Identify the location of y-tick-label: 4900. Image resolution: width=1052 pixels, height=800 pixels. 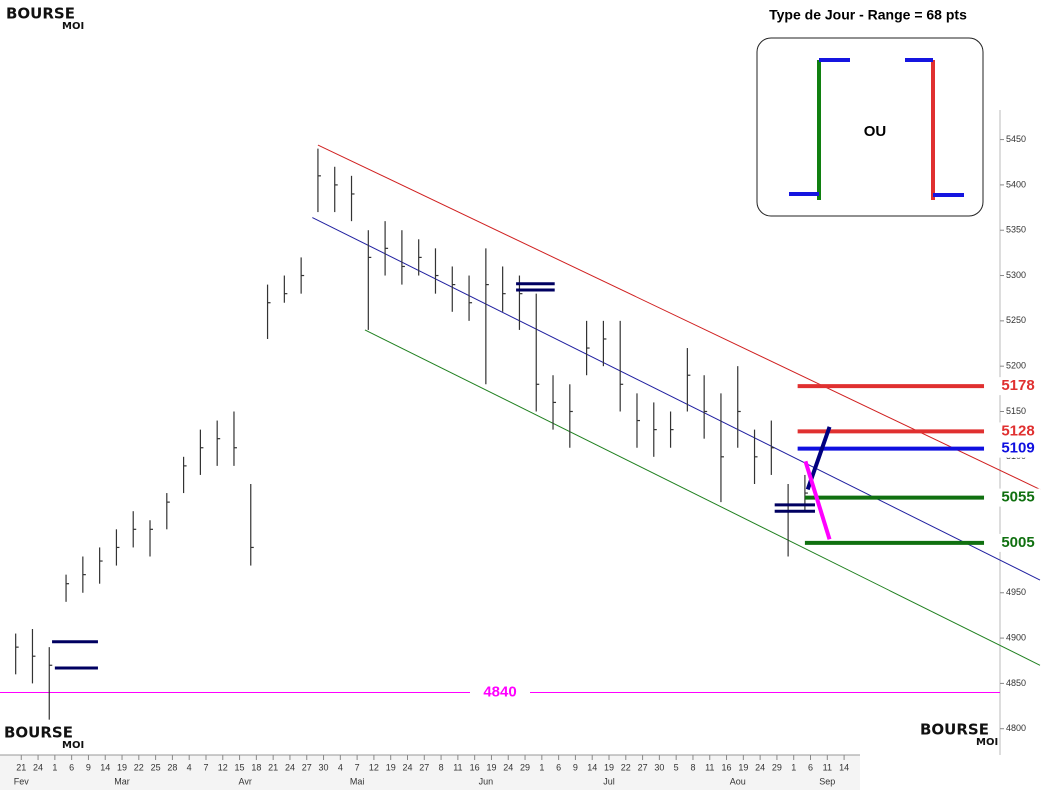
(1016, 637).